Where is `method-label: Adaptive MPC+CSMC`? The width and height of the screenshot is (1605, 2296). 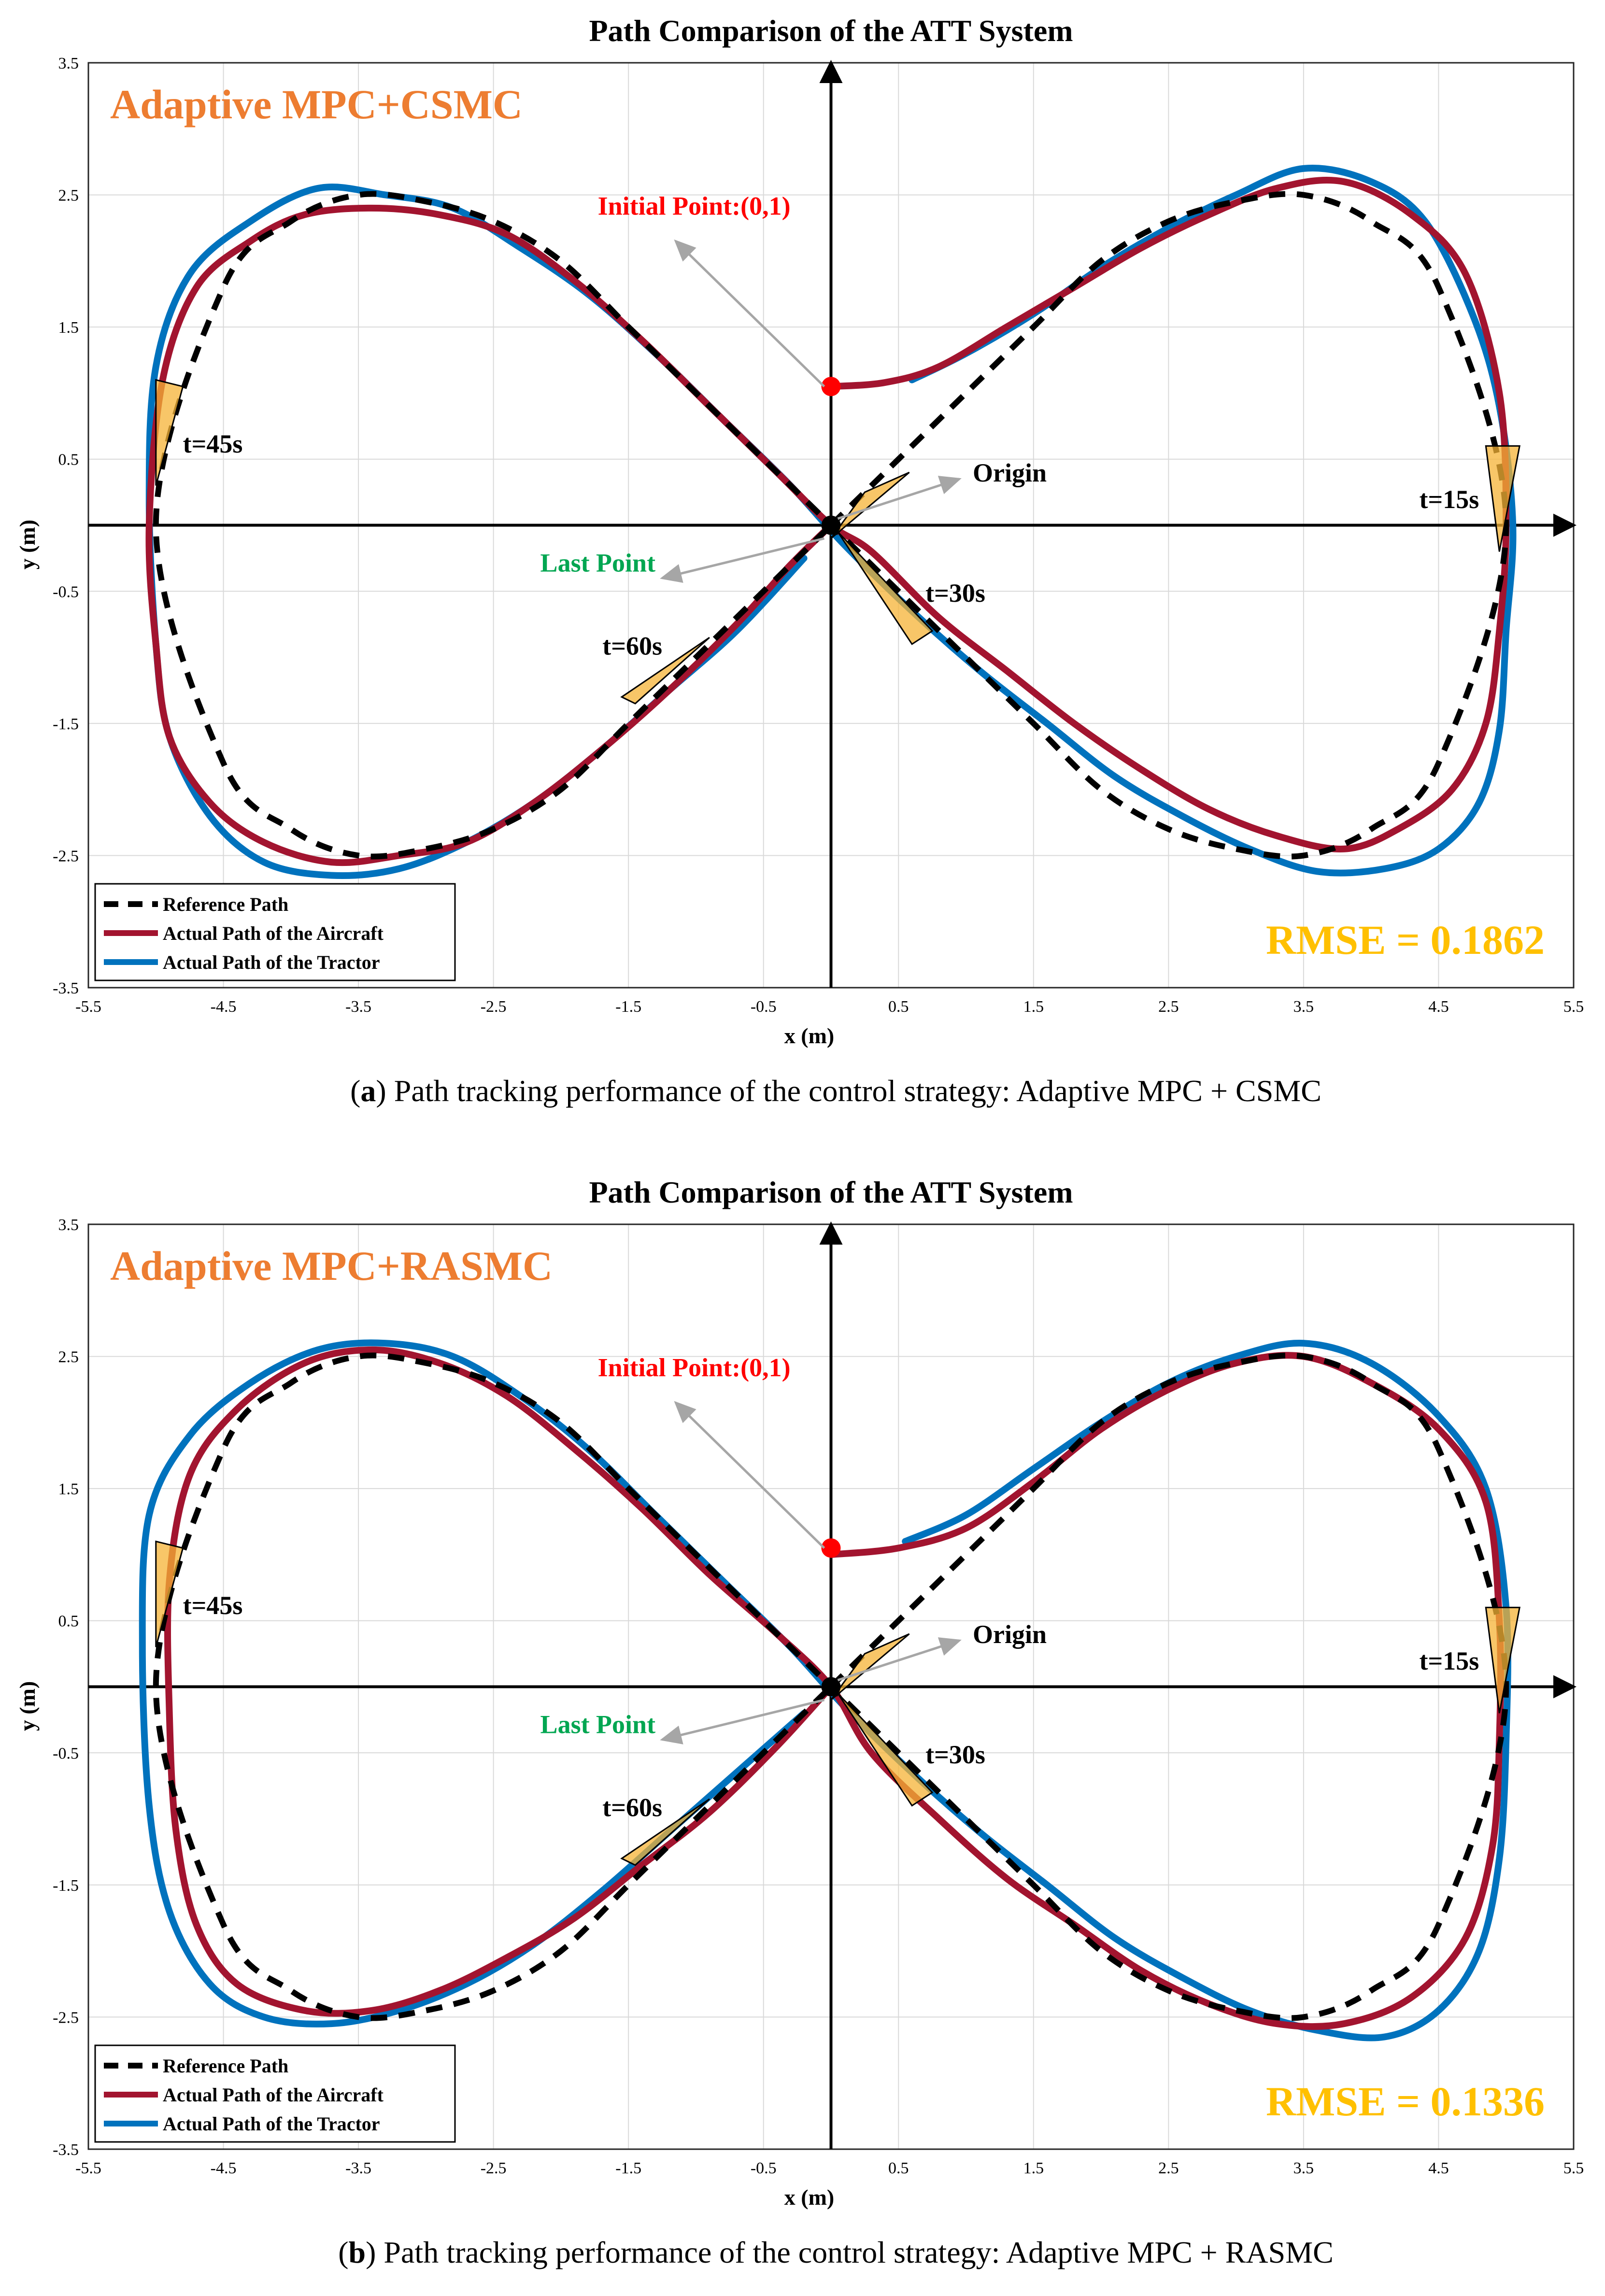 method-label: Adaptive MPC+CSMC is located at coordinates (316, 104).